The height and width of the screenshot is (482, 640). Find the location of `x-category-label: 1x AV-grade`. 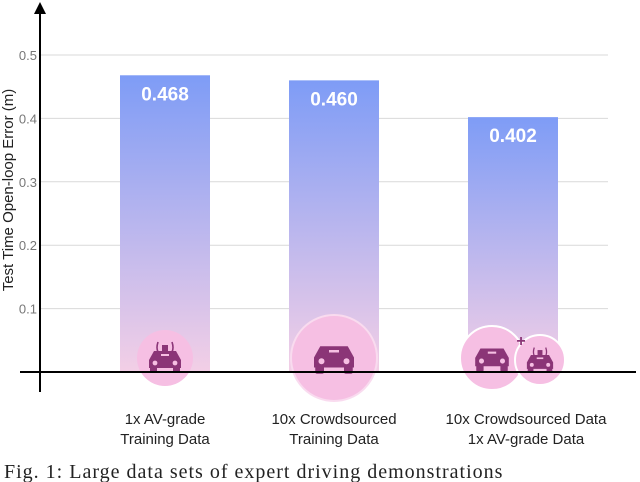

x-category-label: 1x AV-grade is located at coordinates (165, 419).